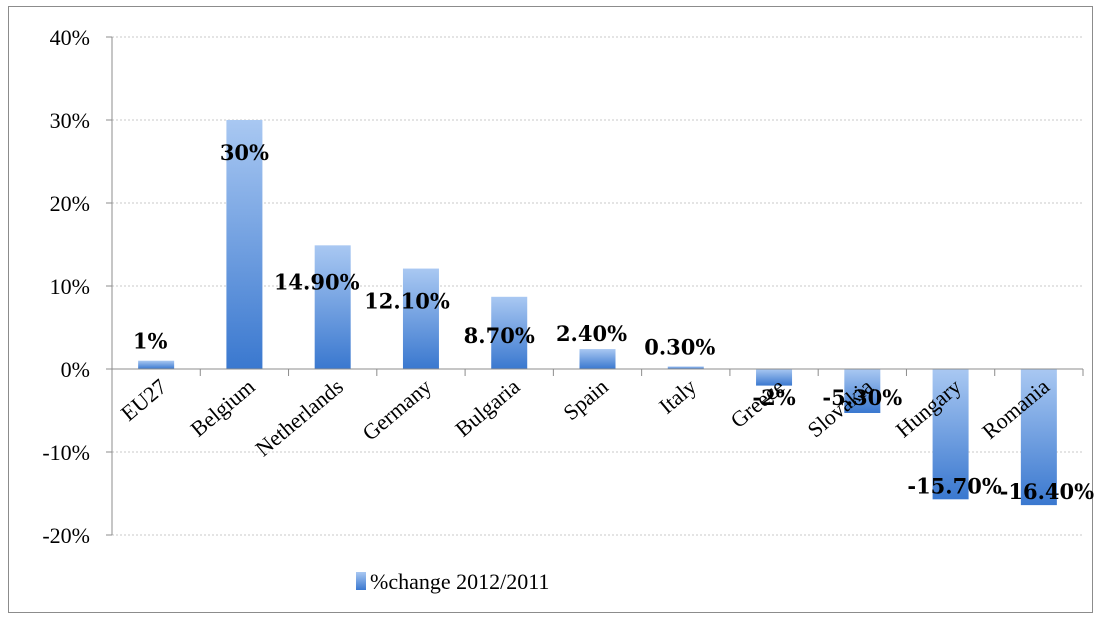 The height and width of the screenshot is (620, 1102). Describe the element at coordinates (597, 359) in the screenshot. I see `bar-spain` at that location.